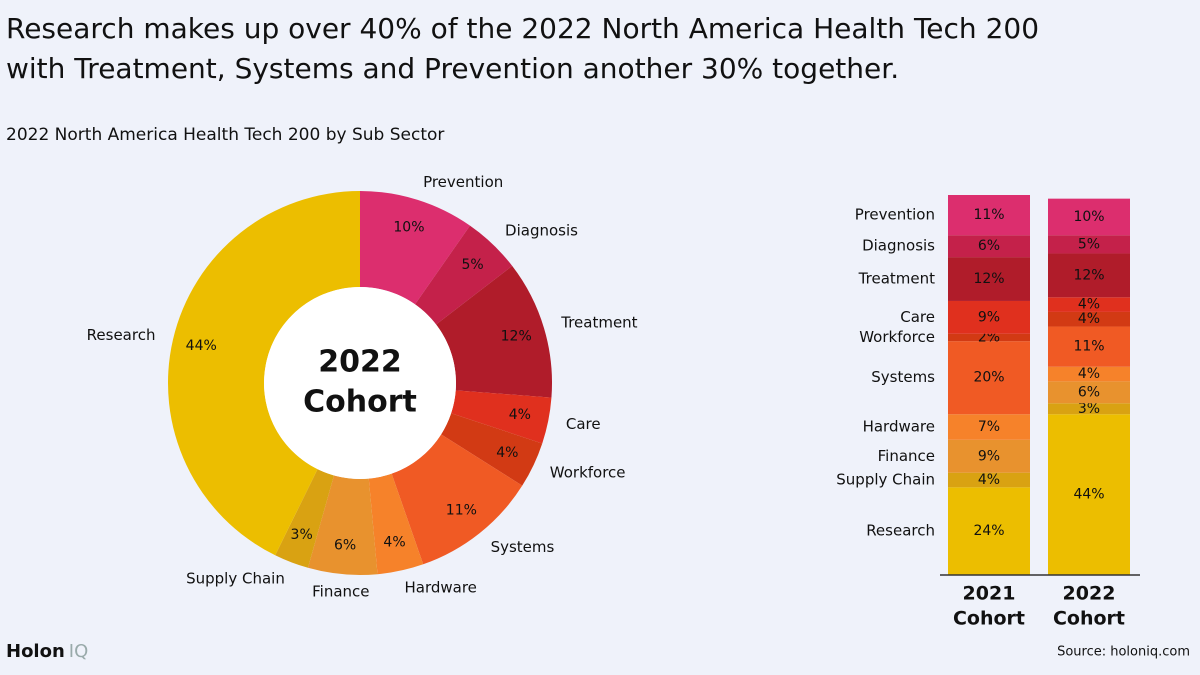  I want to click on value-label: 24%, so click(988, 531).